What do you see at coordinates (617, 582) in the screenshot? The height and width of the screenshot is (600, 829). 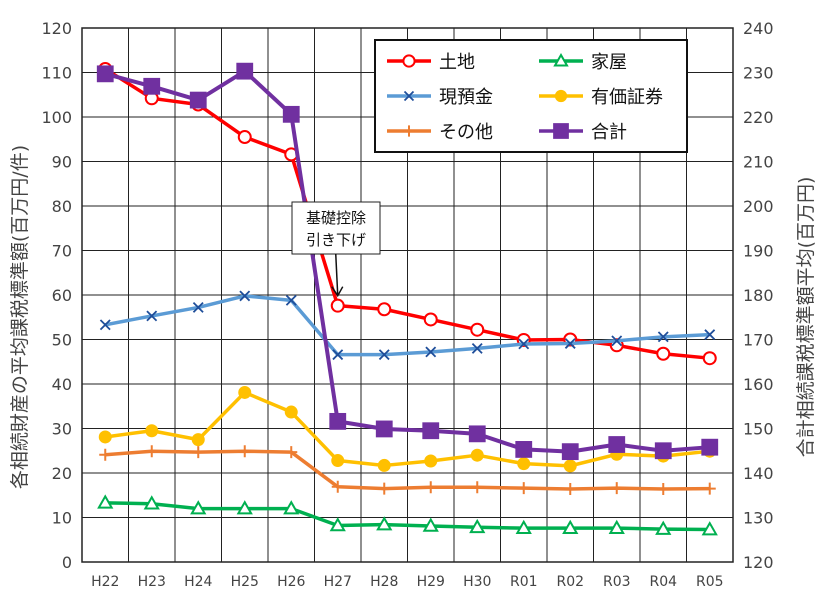 I see `x-tick-label: R03` at bounding box center [617, 582].